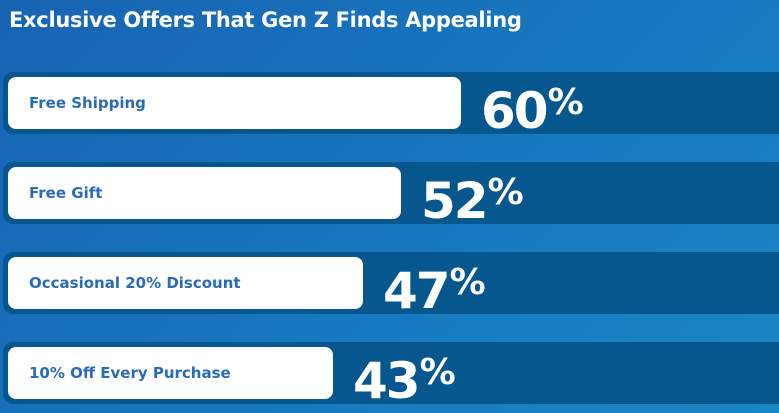  I want to click on bar-label: Free Gift, so click(66, 193).